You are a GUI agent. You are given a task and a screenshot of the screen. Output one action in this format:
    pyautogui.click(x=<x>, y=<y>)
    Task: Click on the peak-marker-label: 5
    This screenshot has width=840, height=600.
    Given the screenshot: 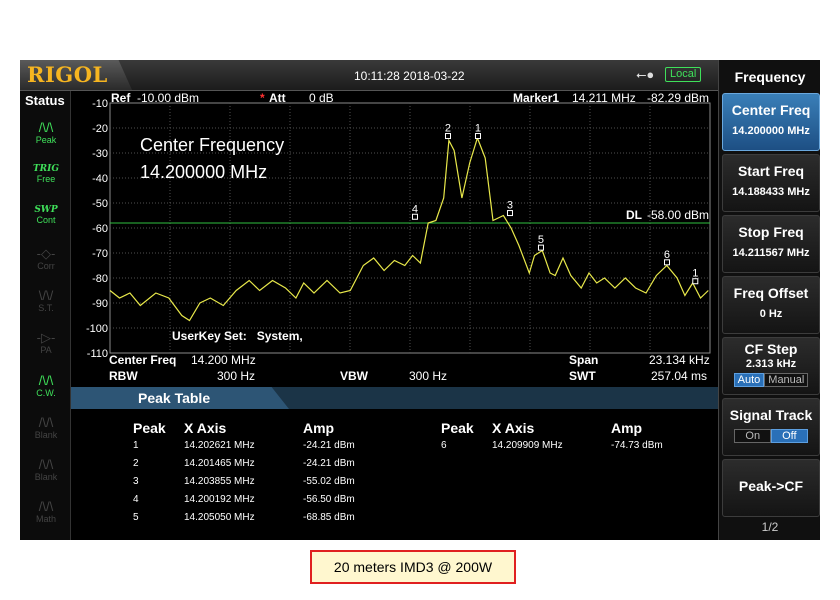 What is the action you would take?
    pyautogui.click(x=541, y=240)
    